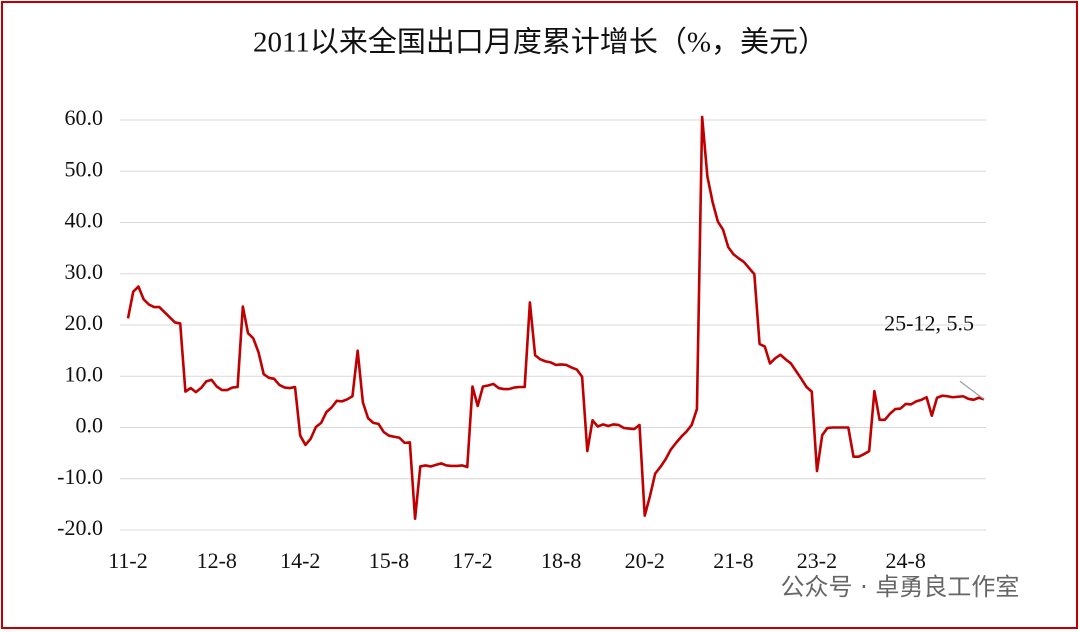 This screenshot has width=1080, height=632. I want to click on chart-title: 2011以来全国出口月度累计增长（%，美元）, so click(540, 42).